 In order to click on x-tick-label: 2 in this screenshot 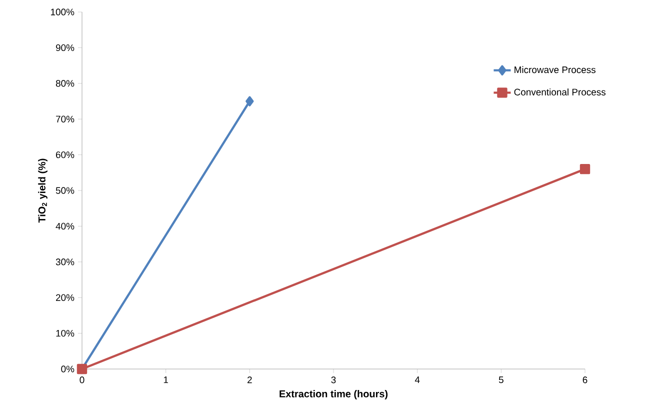, I will do `click(250, 380)`.